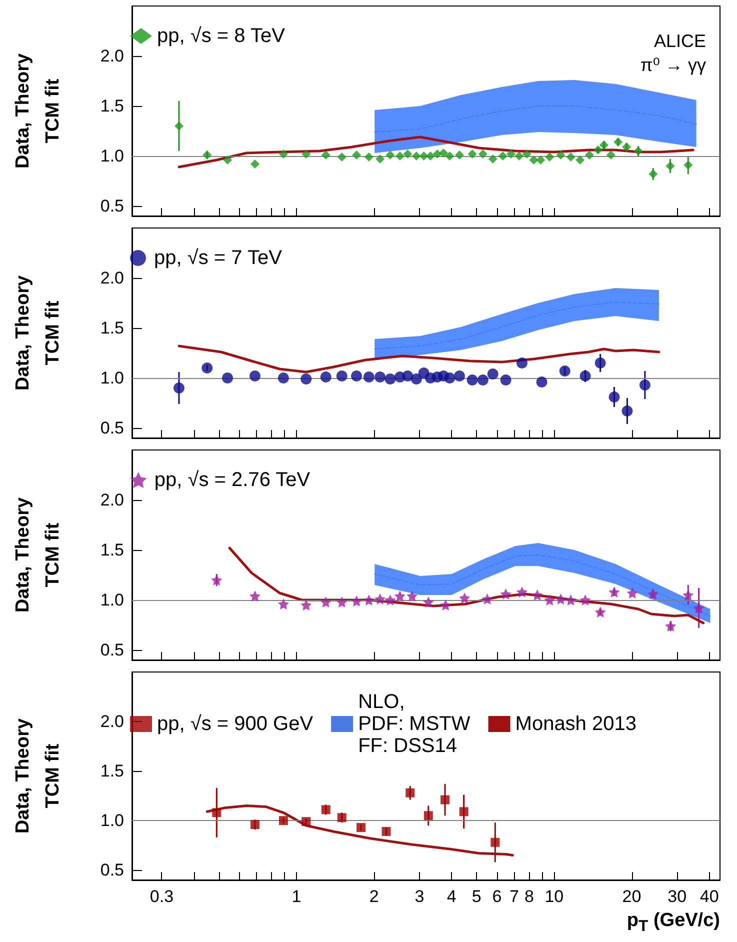  I want to click on x-tick-label: 2, so click(374, 896).